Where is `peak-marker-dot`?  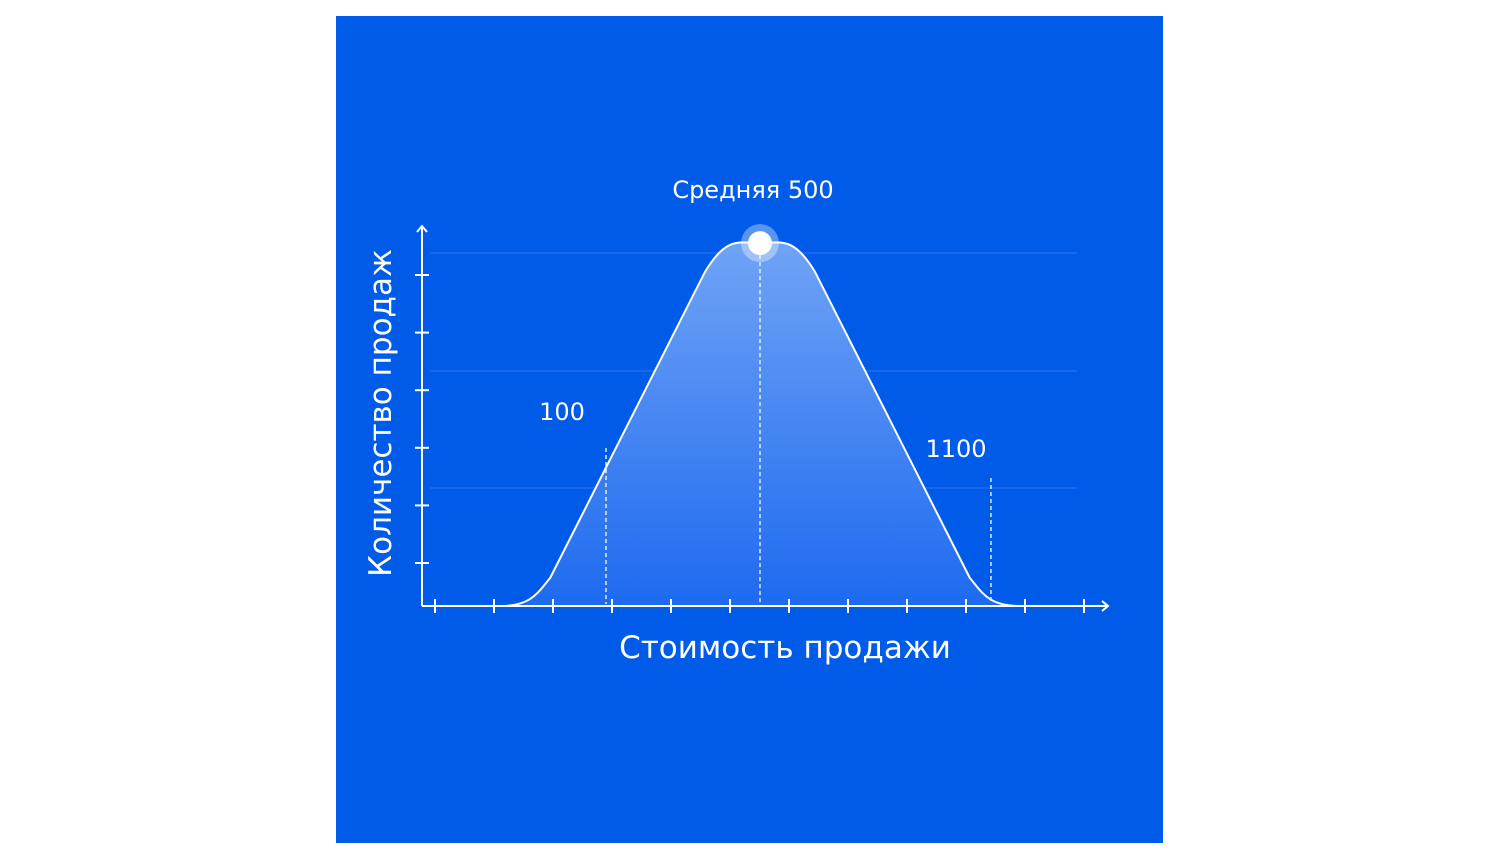
peak-marker-dot is located at coordinates (759, 243).